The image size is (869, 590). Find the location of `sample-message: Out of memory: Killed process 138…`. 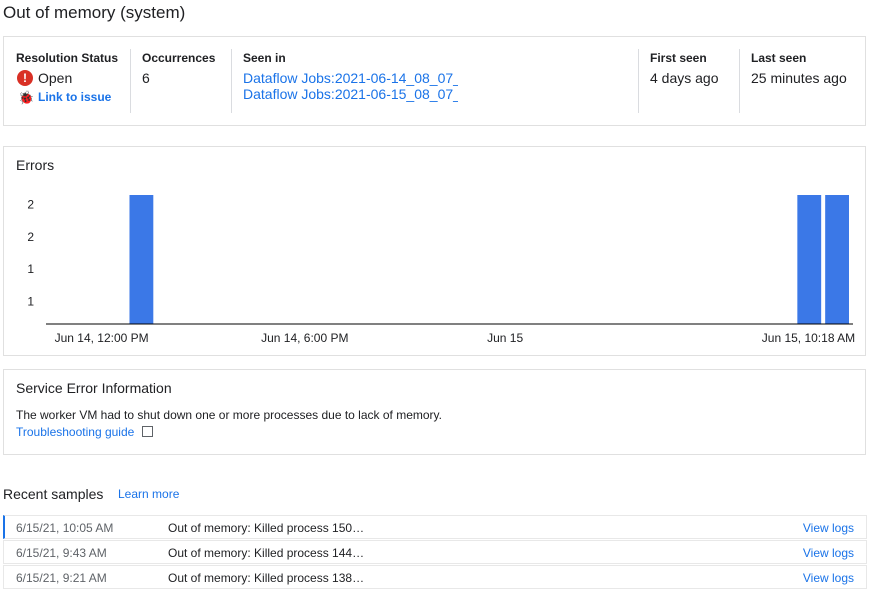

sample-message: Out of memory: Killed process 138… is located at coordinates (266, 578).